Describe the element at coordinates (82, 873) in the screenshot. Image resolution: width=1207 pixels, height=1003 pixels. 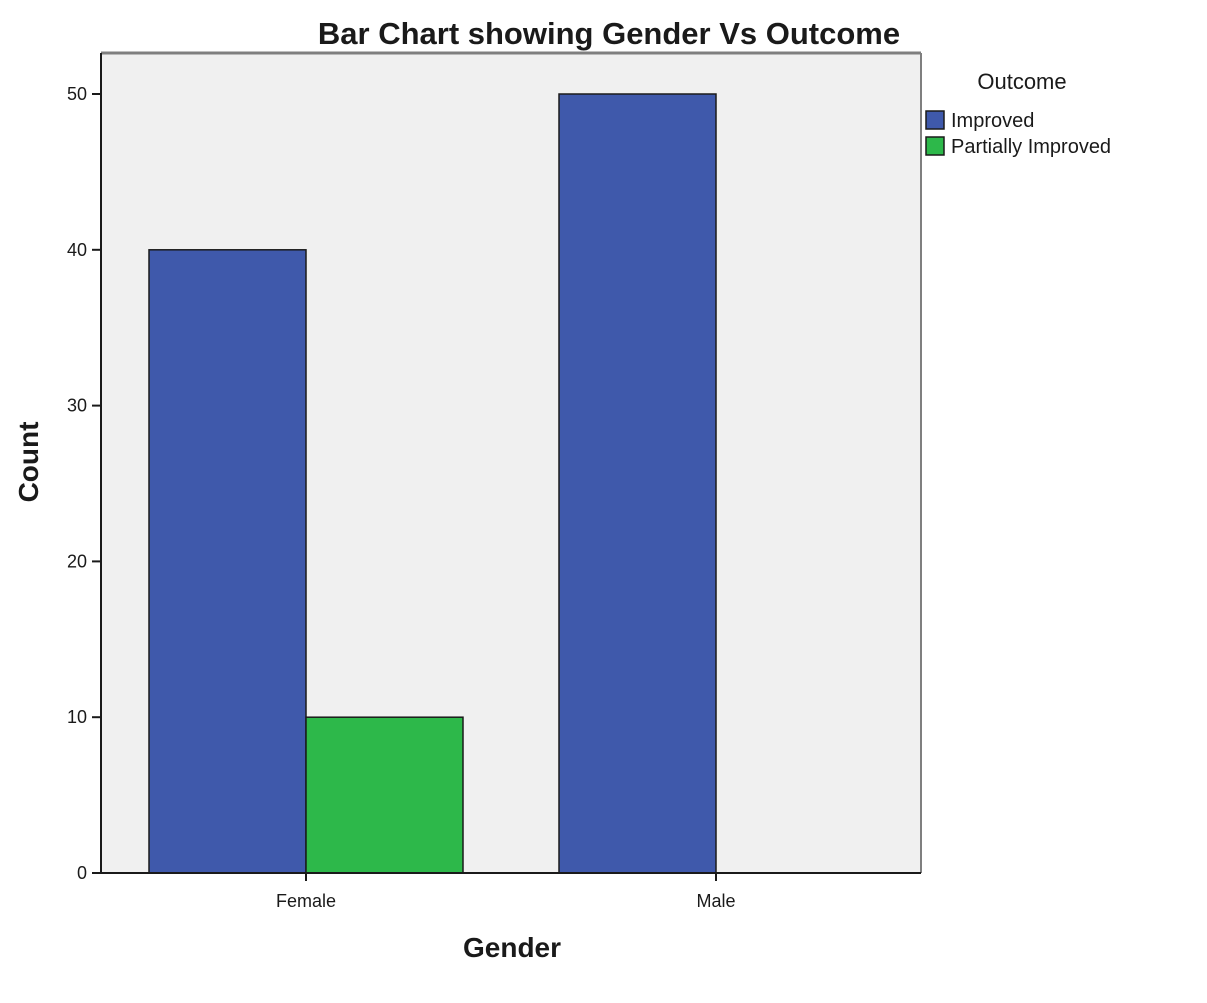
I see `y-tick-label: 0` at that location.